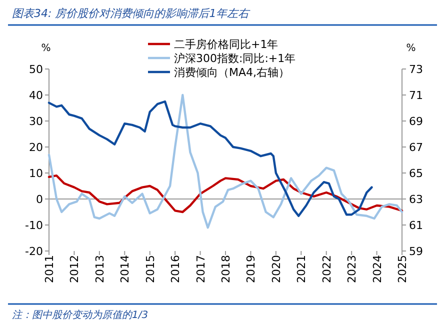 The width and height of the screenshot is (445, 329). I want to click on x-tick-label: 2013, so click(99, 269).